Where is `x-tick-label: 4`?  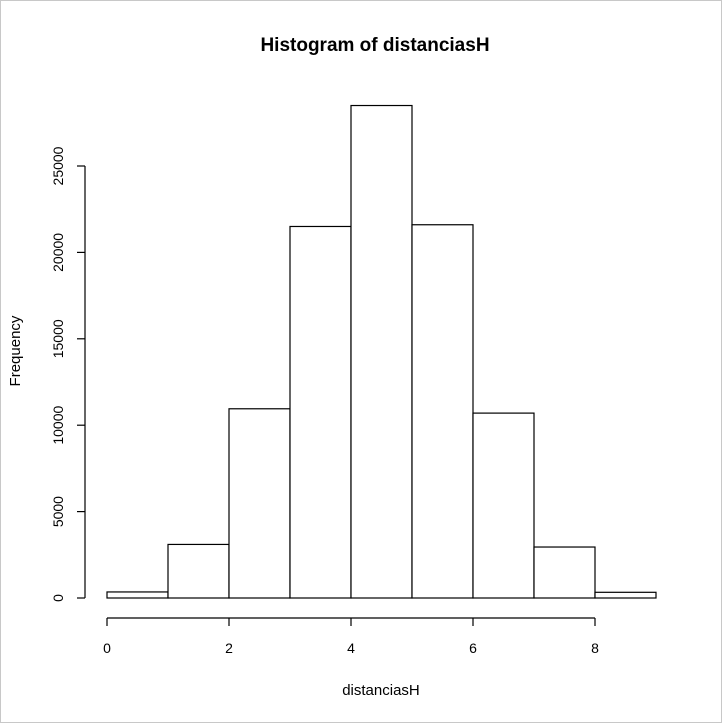
x-tick-label: 4 is located at coordinates (351, 648).